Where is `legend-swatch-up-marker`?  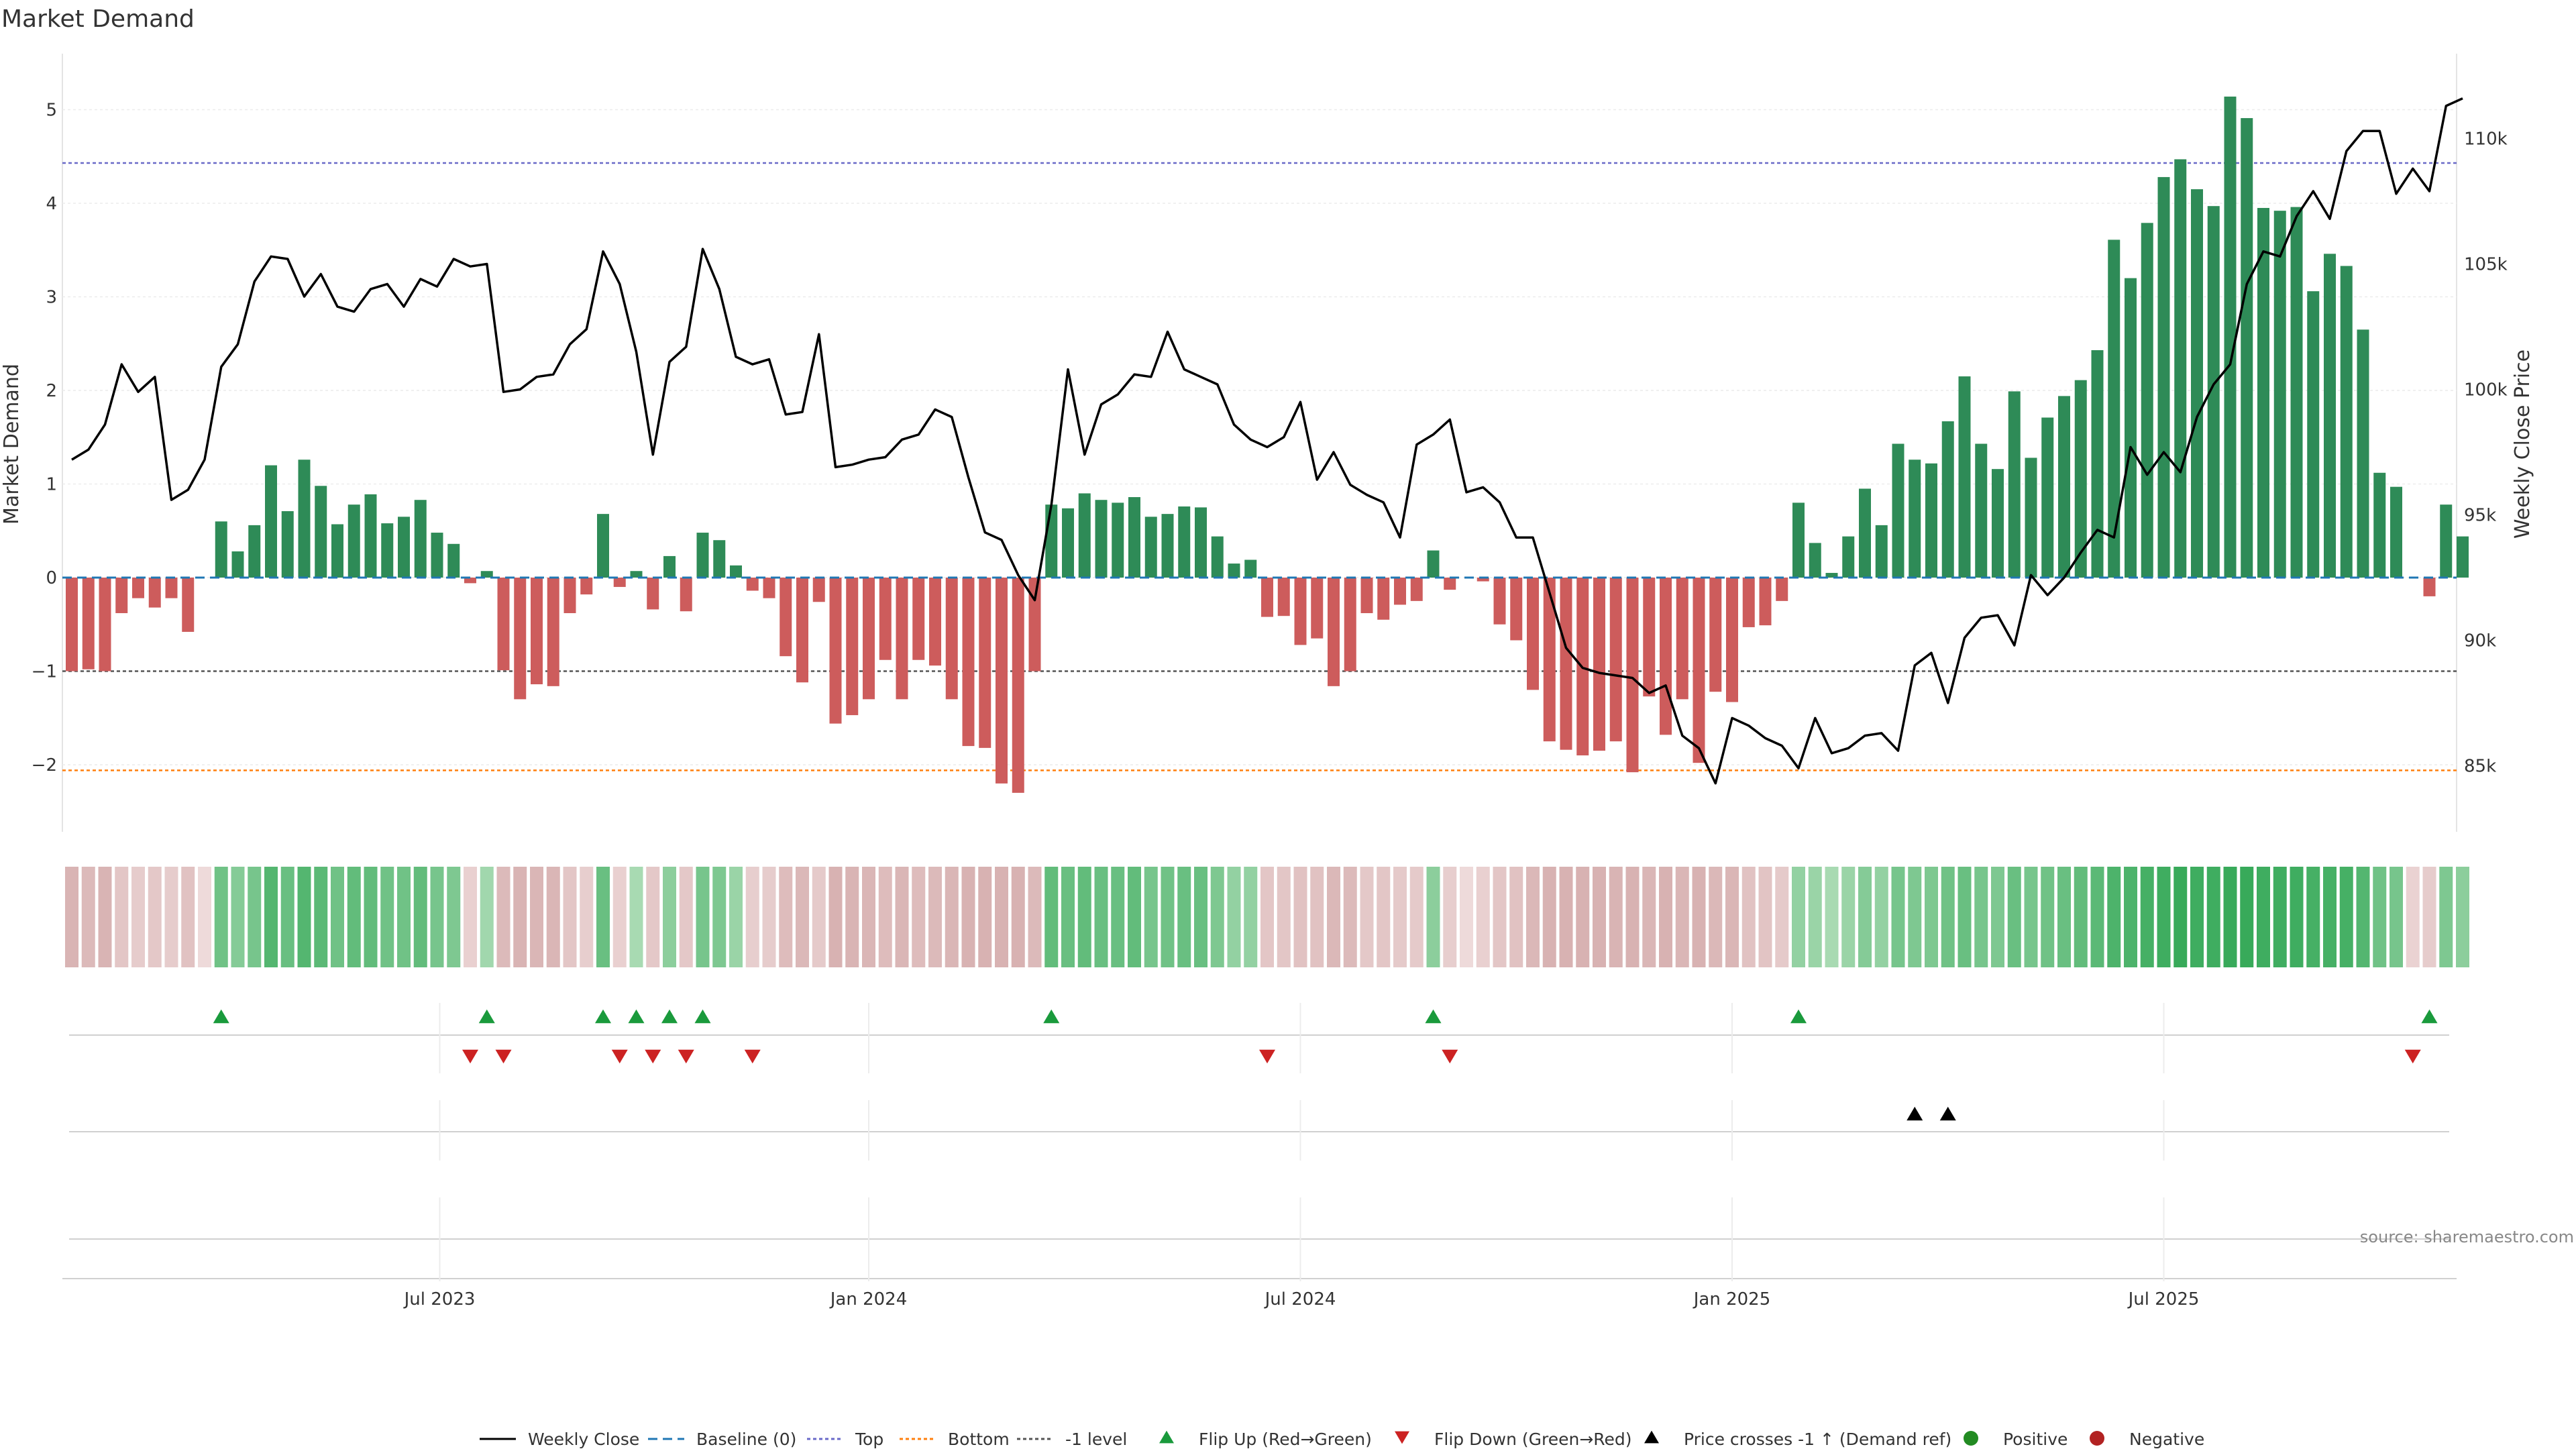 legend-swatch-up-marker is located at coordinates (1651, 1437).